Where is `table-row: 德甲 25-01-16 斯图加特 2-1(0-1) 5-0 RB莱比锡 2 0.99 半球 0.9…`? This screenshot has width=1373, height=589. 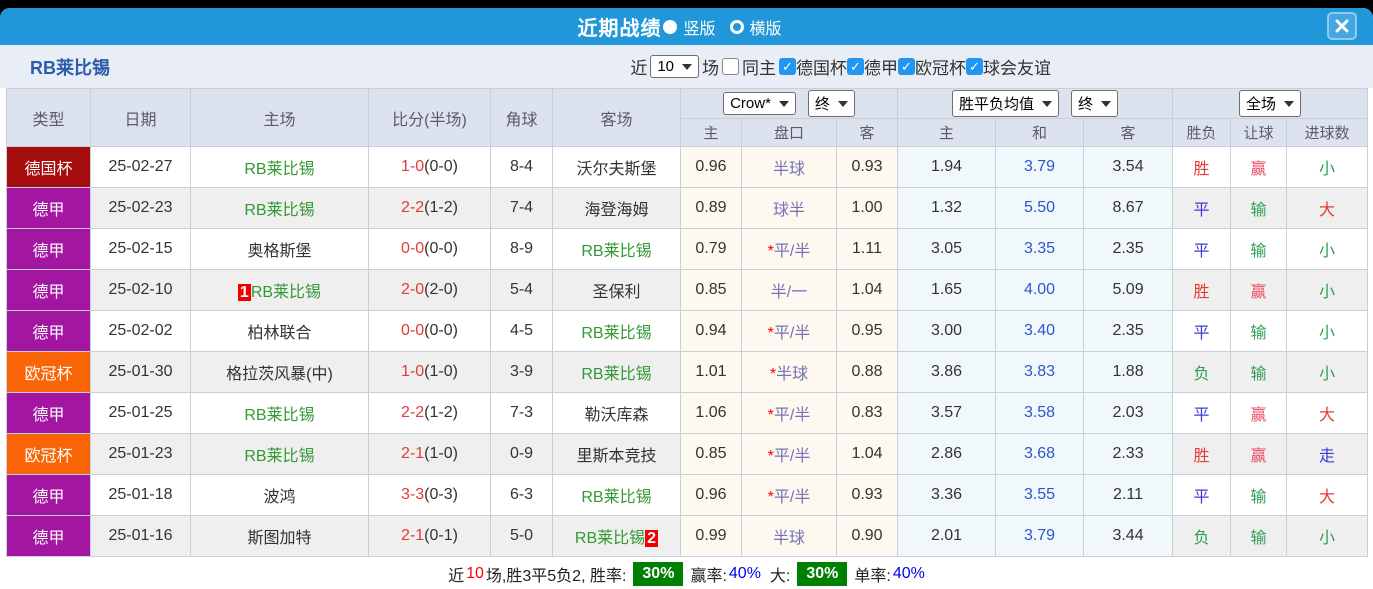 table-row: 德甲 25-01-16 斯图加特 2-1(0-1) 5-0 RB莱比锡 2 0.99 半球 0.9… is located at coordinates (687, 536).